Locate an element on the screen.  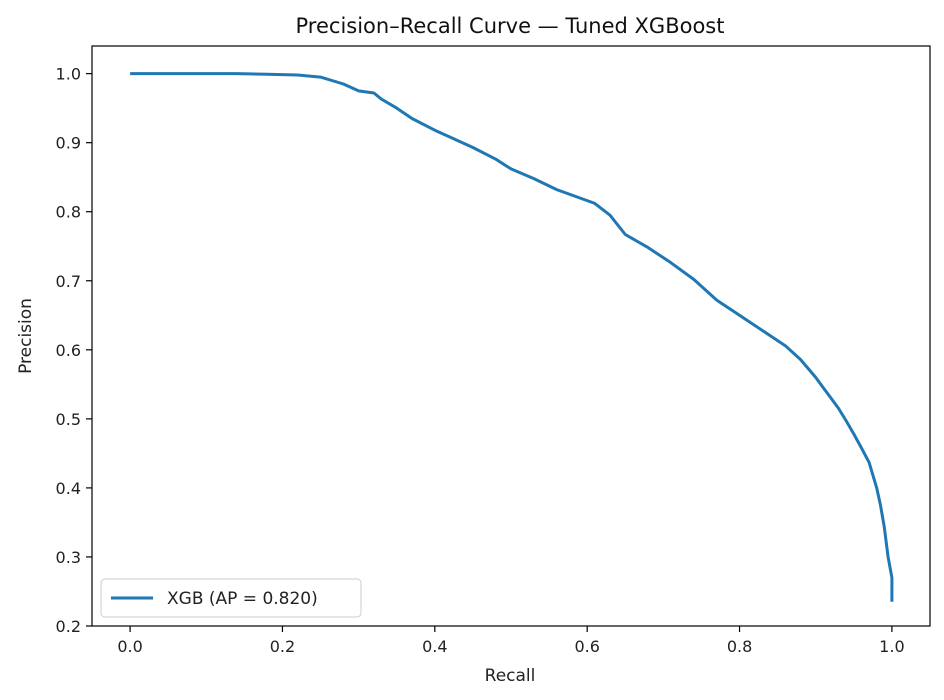
y-tick-label: 0.4 is located at coordinates (68, 488).